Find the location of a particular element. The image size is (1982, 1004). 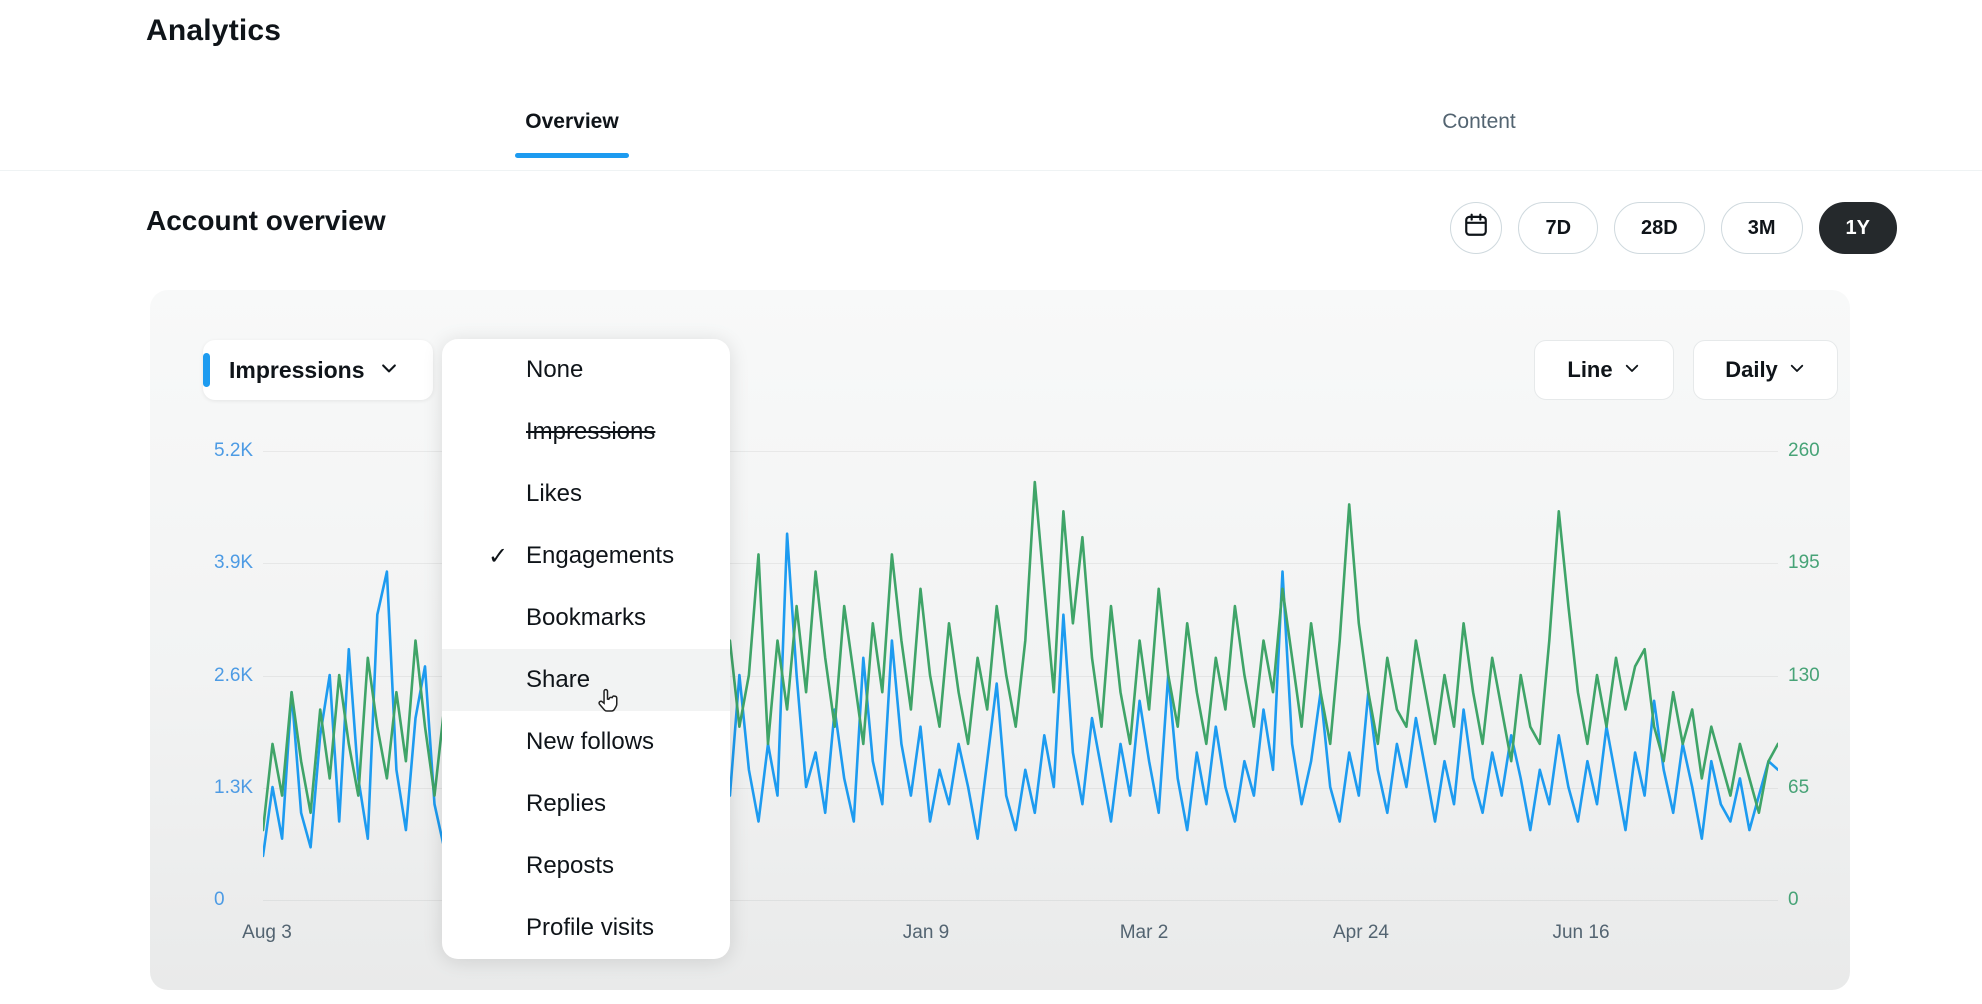

x-axis-tick: Jan 9 is located at coordinates (926, 932).